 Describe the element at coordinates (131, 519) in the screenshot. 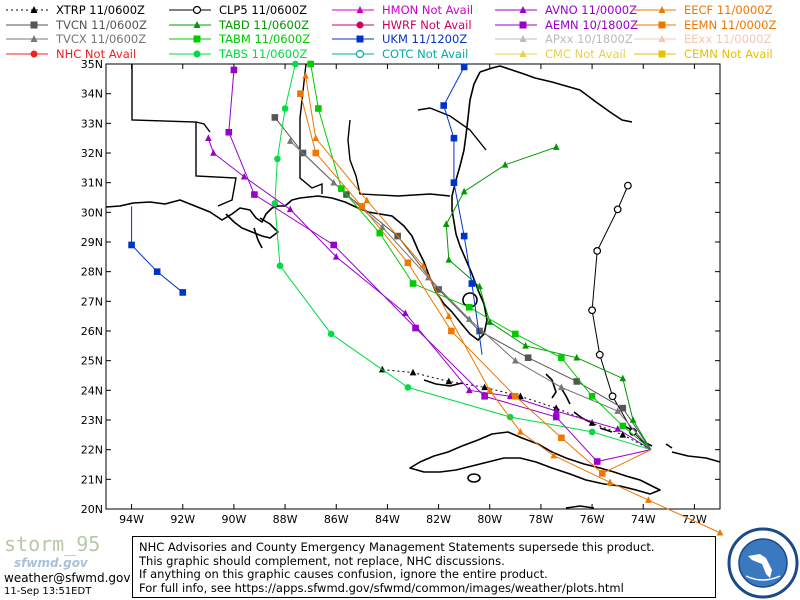

I see `lon-tick-label: 94W` at that location.